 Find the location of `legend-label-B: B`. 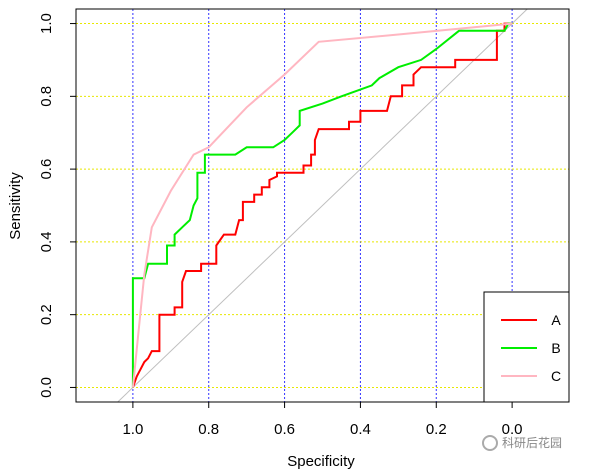

legend-label-B: B is located at coordinates (555, 348).